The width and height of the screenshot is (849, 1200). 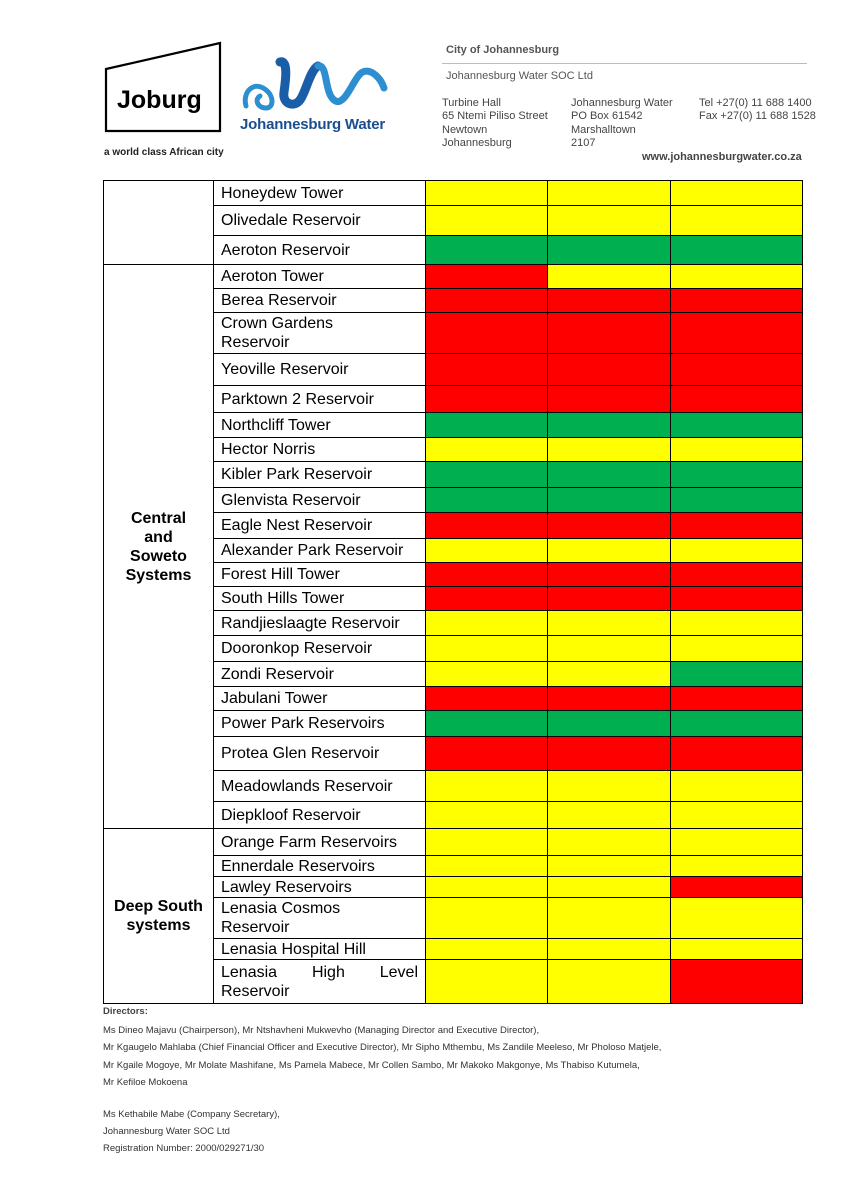 I want to click on table-row: Hector Norris, so click(x=453, y=449).